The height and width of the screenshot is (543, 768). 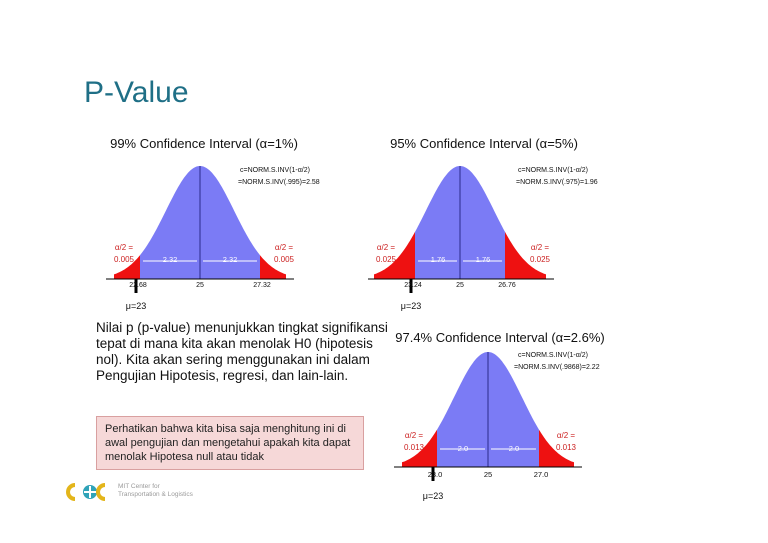 I want to click on chart-title: 99% Confidence Interval (α=1%), so click(x=204, y=143).